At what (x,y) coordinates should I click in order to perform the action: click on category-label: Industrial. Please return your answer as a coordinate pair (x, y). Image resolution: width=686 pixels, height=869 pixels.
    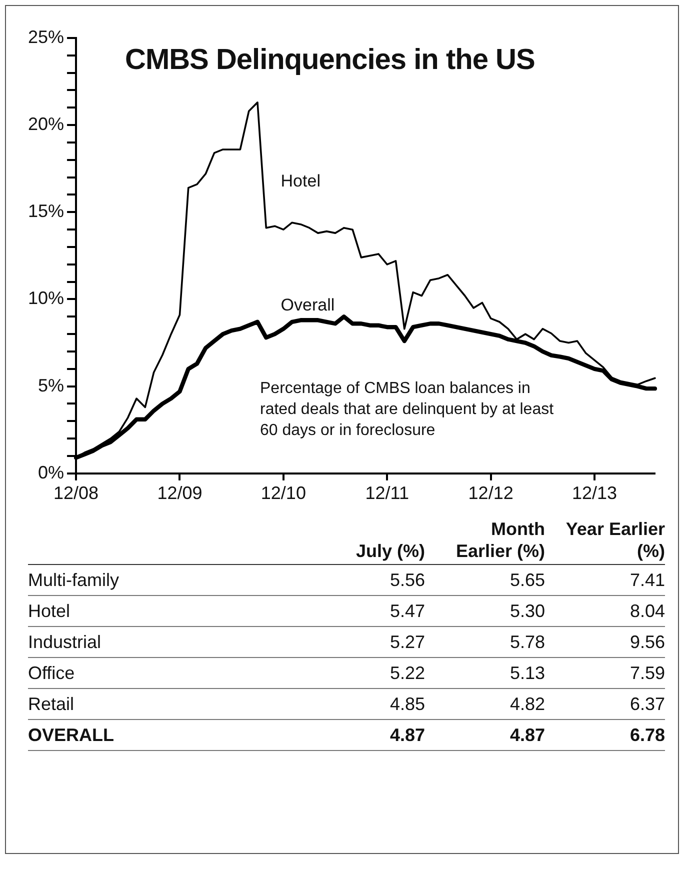
    Looking at the image, I should click on (166, 642).